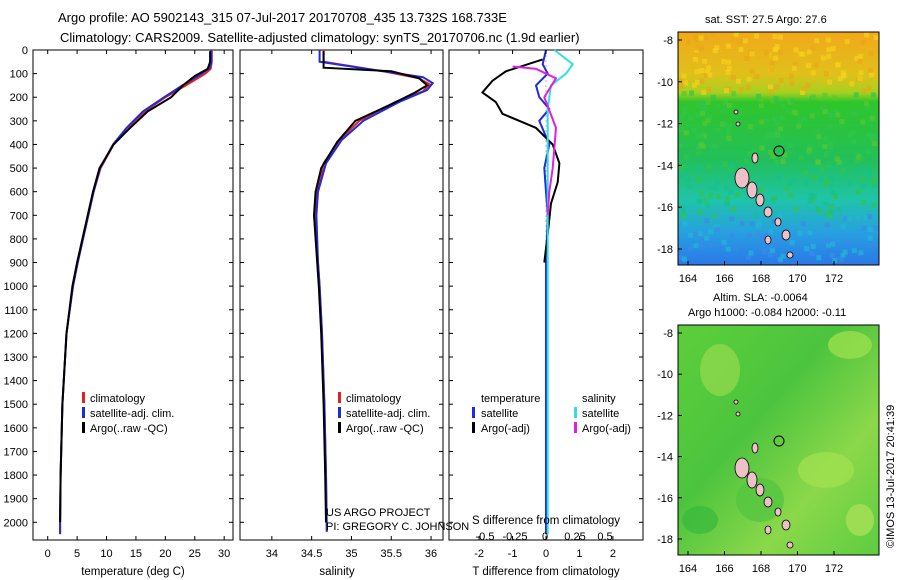 This screenshot has width=900, height=580. Describe the element at coordinates (778, 148) in the screenshot. I see `sst-map-frame` at that location.